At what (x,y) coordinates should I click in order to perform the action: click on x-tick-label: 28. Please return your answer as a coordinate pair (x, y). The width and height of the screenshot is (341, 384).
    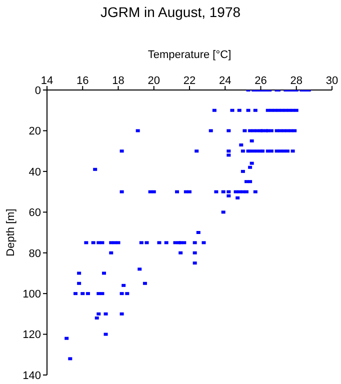
    Looking at the image, I should click on (296, 81).